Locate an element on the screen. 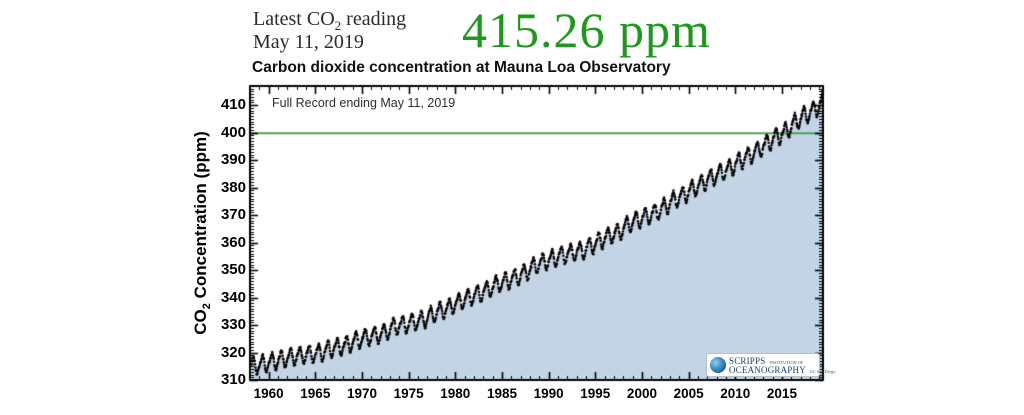  latest-reading-label-suffix: reading is located at coordinates (374, 19).